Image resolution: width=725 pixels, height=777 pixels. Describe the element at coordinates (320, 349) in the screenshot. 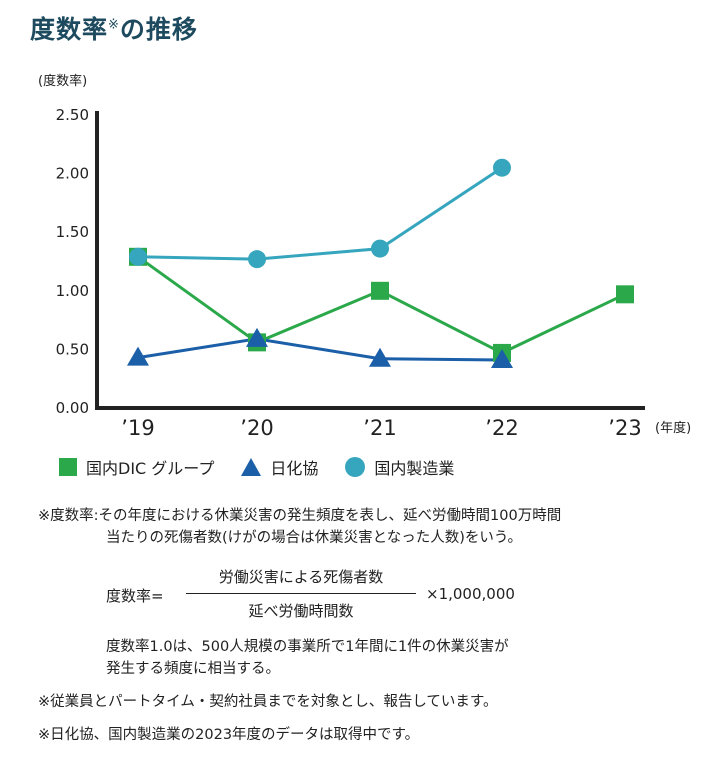

I see `series-line-triangle` at that location.